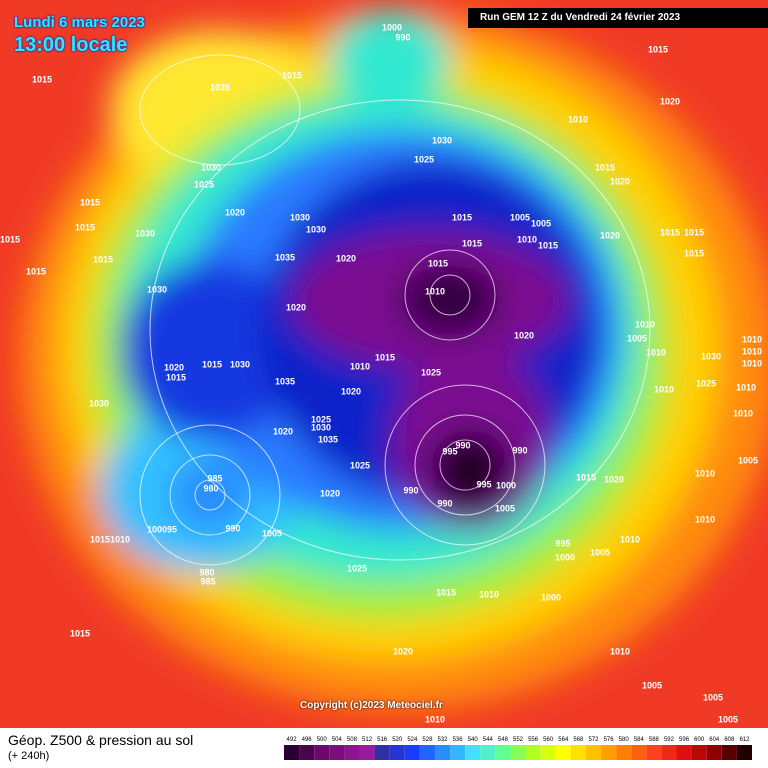 This screenshot has height=768, width=768. What do you see at coordinates (563, 740) in the screenshot?
I see `scale-label: 564` at bounding box center [563, 740].